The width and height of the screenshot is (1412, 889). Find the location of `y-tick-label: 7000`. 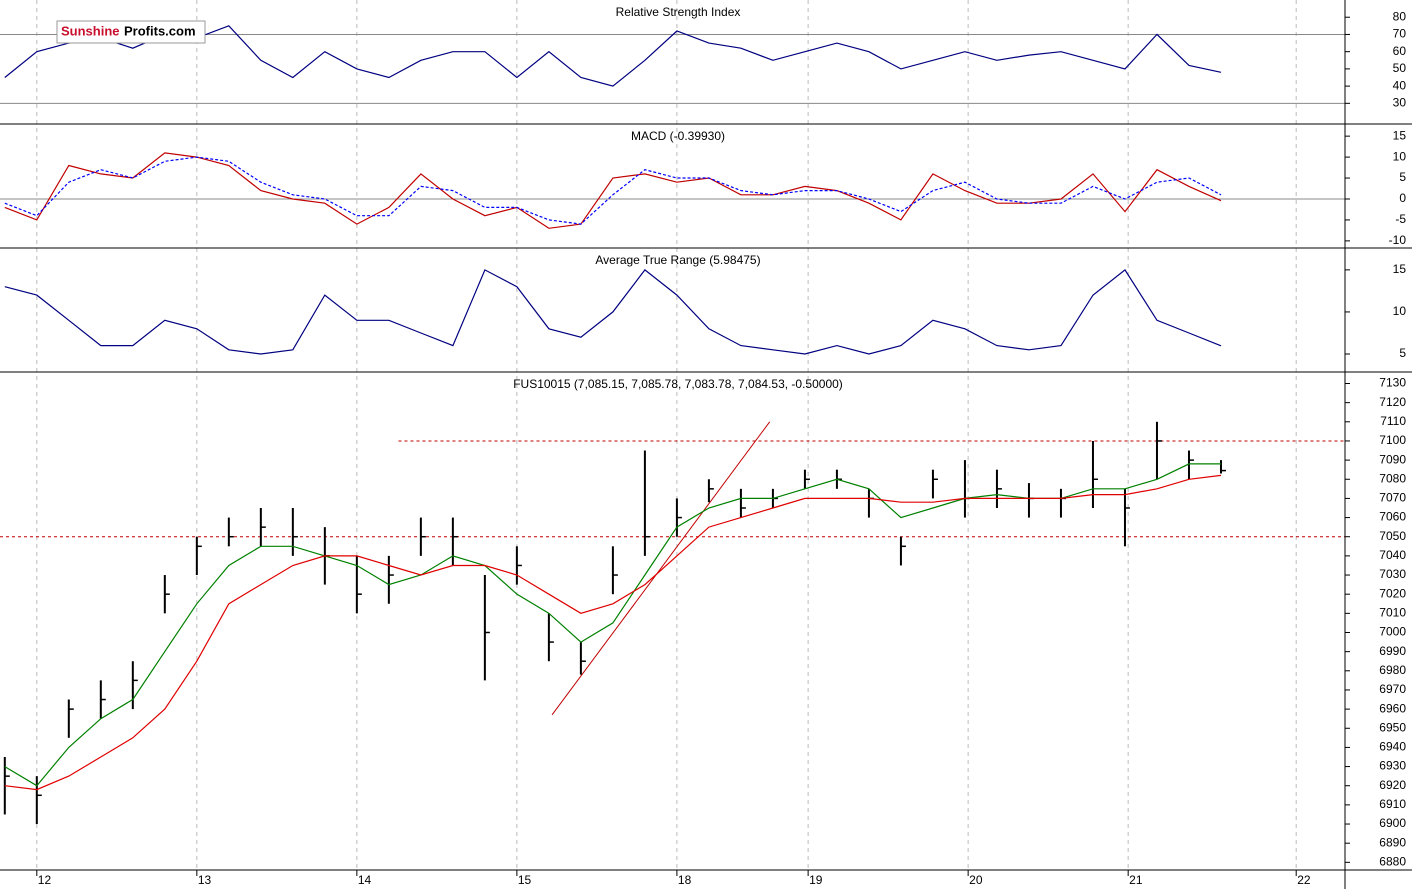

y-tick-label: 7000 is located at coordinates (1392, 632).